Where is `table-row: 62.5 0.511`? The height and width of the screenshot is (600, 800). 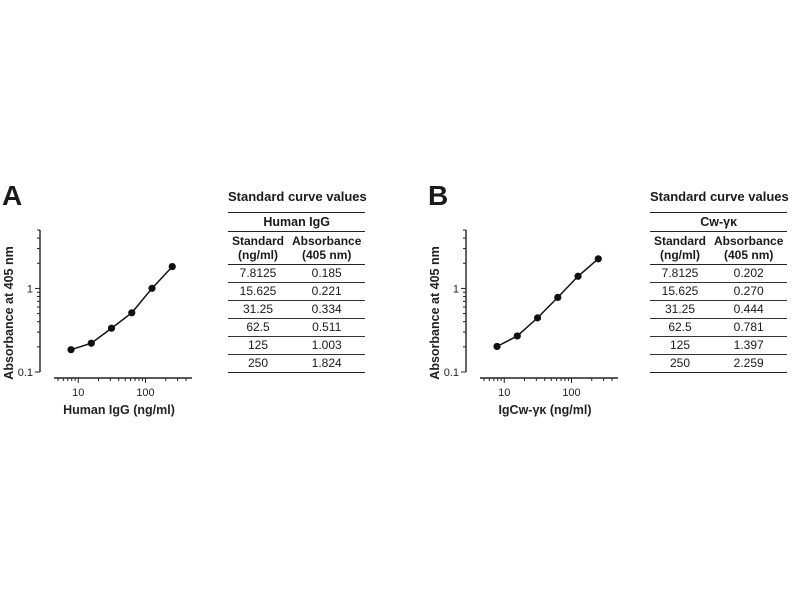
table-row: 62.5 0.511 is located at coordinates (297, 327).